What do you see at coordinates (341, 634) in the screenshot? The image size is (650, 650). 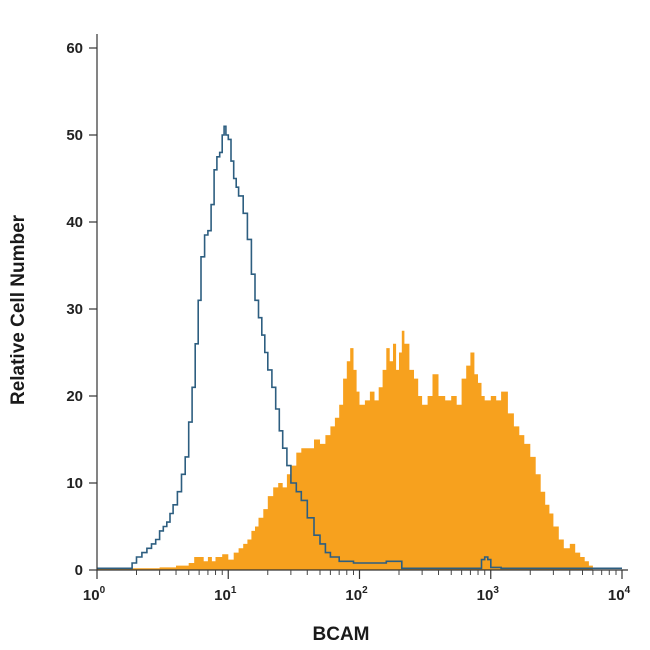 I see `x-axis-title: BCAM` at bounding box center [341, 634].